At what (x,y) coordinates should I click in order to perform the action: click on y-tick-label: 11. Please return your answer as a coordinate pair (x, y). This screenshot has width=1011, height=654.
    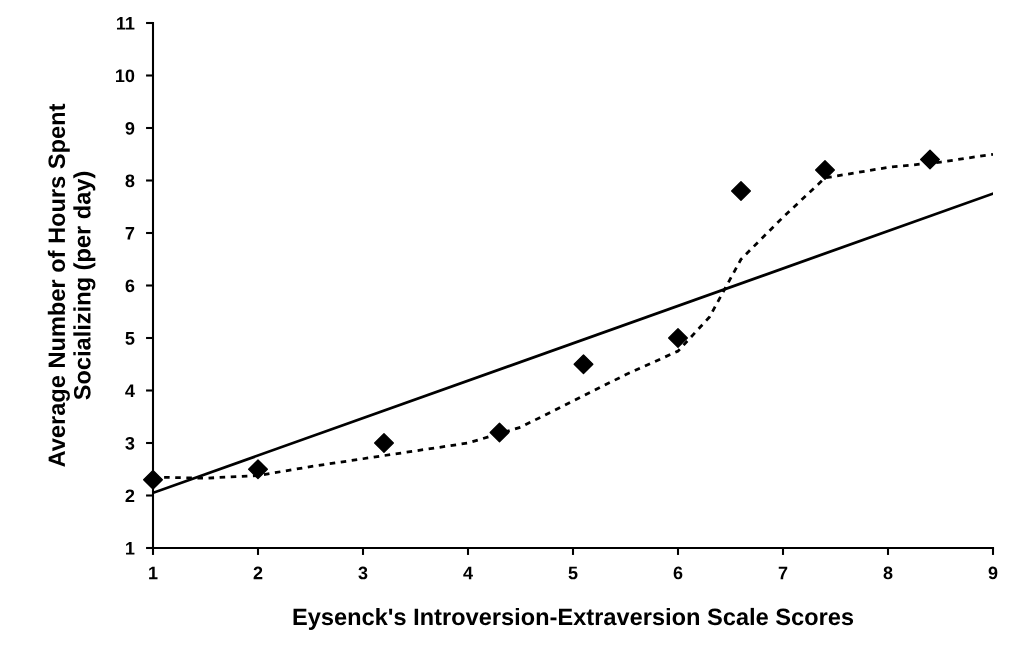
    Looking at the image, I should click on (125, 23).